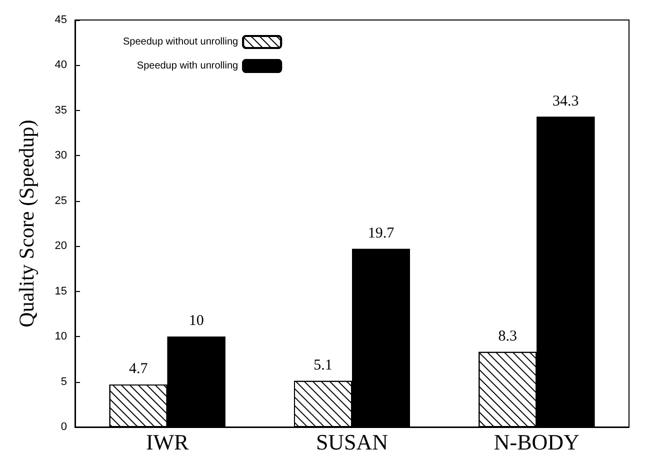 This screenshot has width=645, height=461. Describe the element at coordinates (60, 291) in the screenshot. I see `y-tick-label: 15` at that location.